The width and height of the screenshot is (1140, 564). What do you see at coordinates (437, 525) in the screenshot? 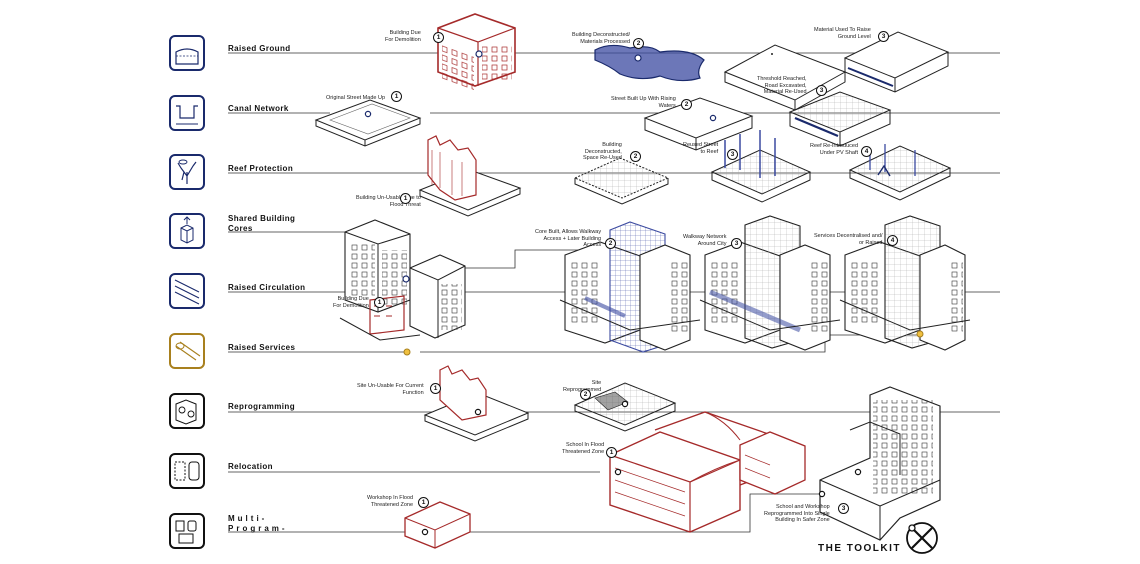
I see `row-multi-program` at bounding box center [437, 525].